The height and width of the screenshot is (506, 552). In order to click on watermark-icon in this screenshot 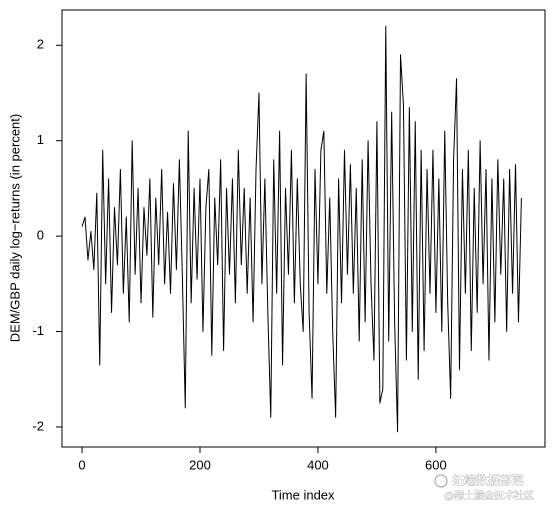, I will do `click(441, 481)`.